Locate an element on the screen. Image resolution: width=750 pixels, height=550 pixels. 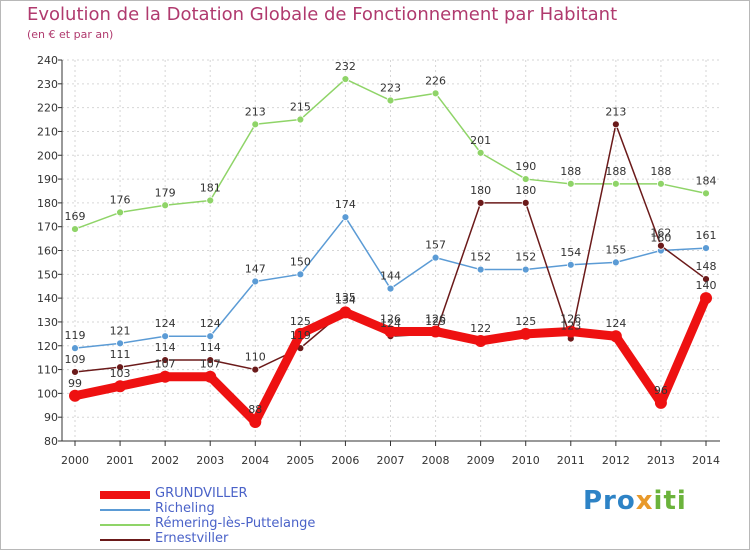
data-label-remering: 232 is located at coordinates (345, 66).